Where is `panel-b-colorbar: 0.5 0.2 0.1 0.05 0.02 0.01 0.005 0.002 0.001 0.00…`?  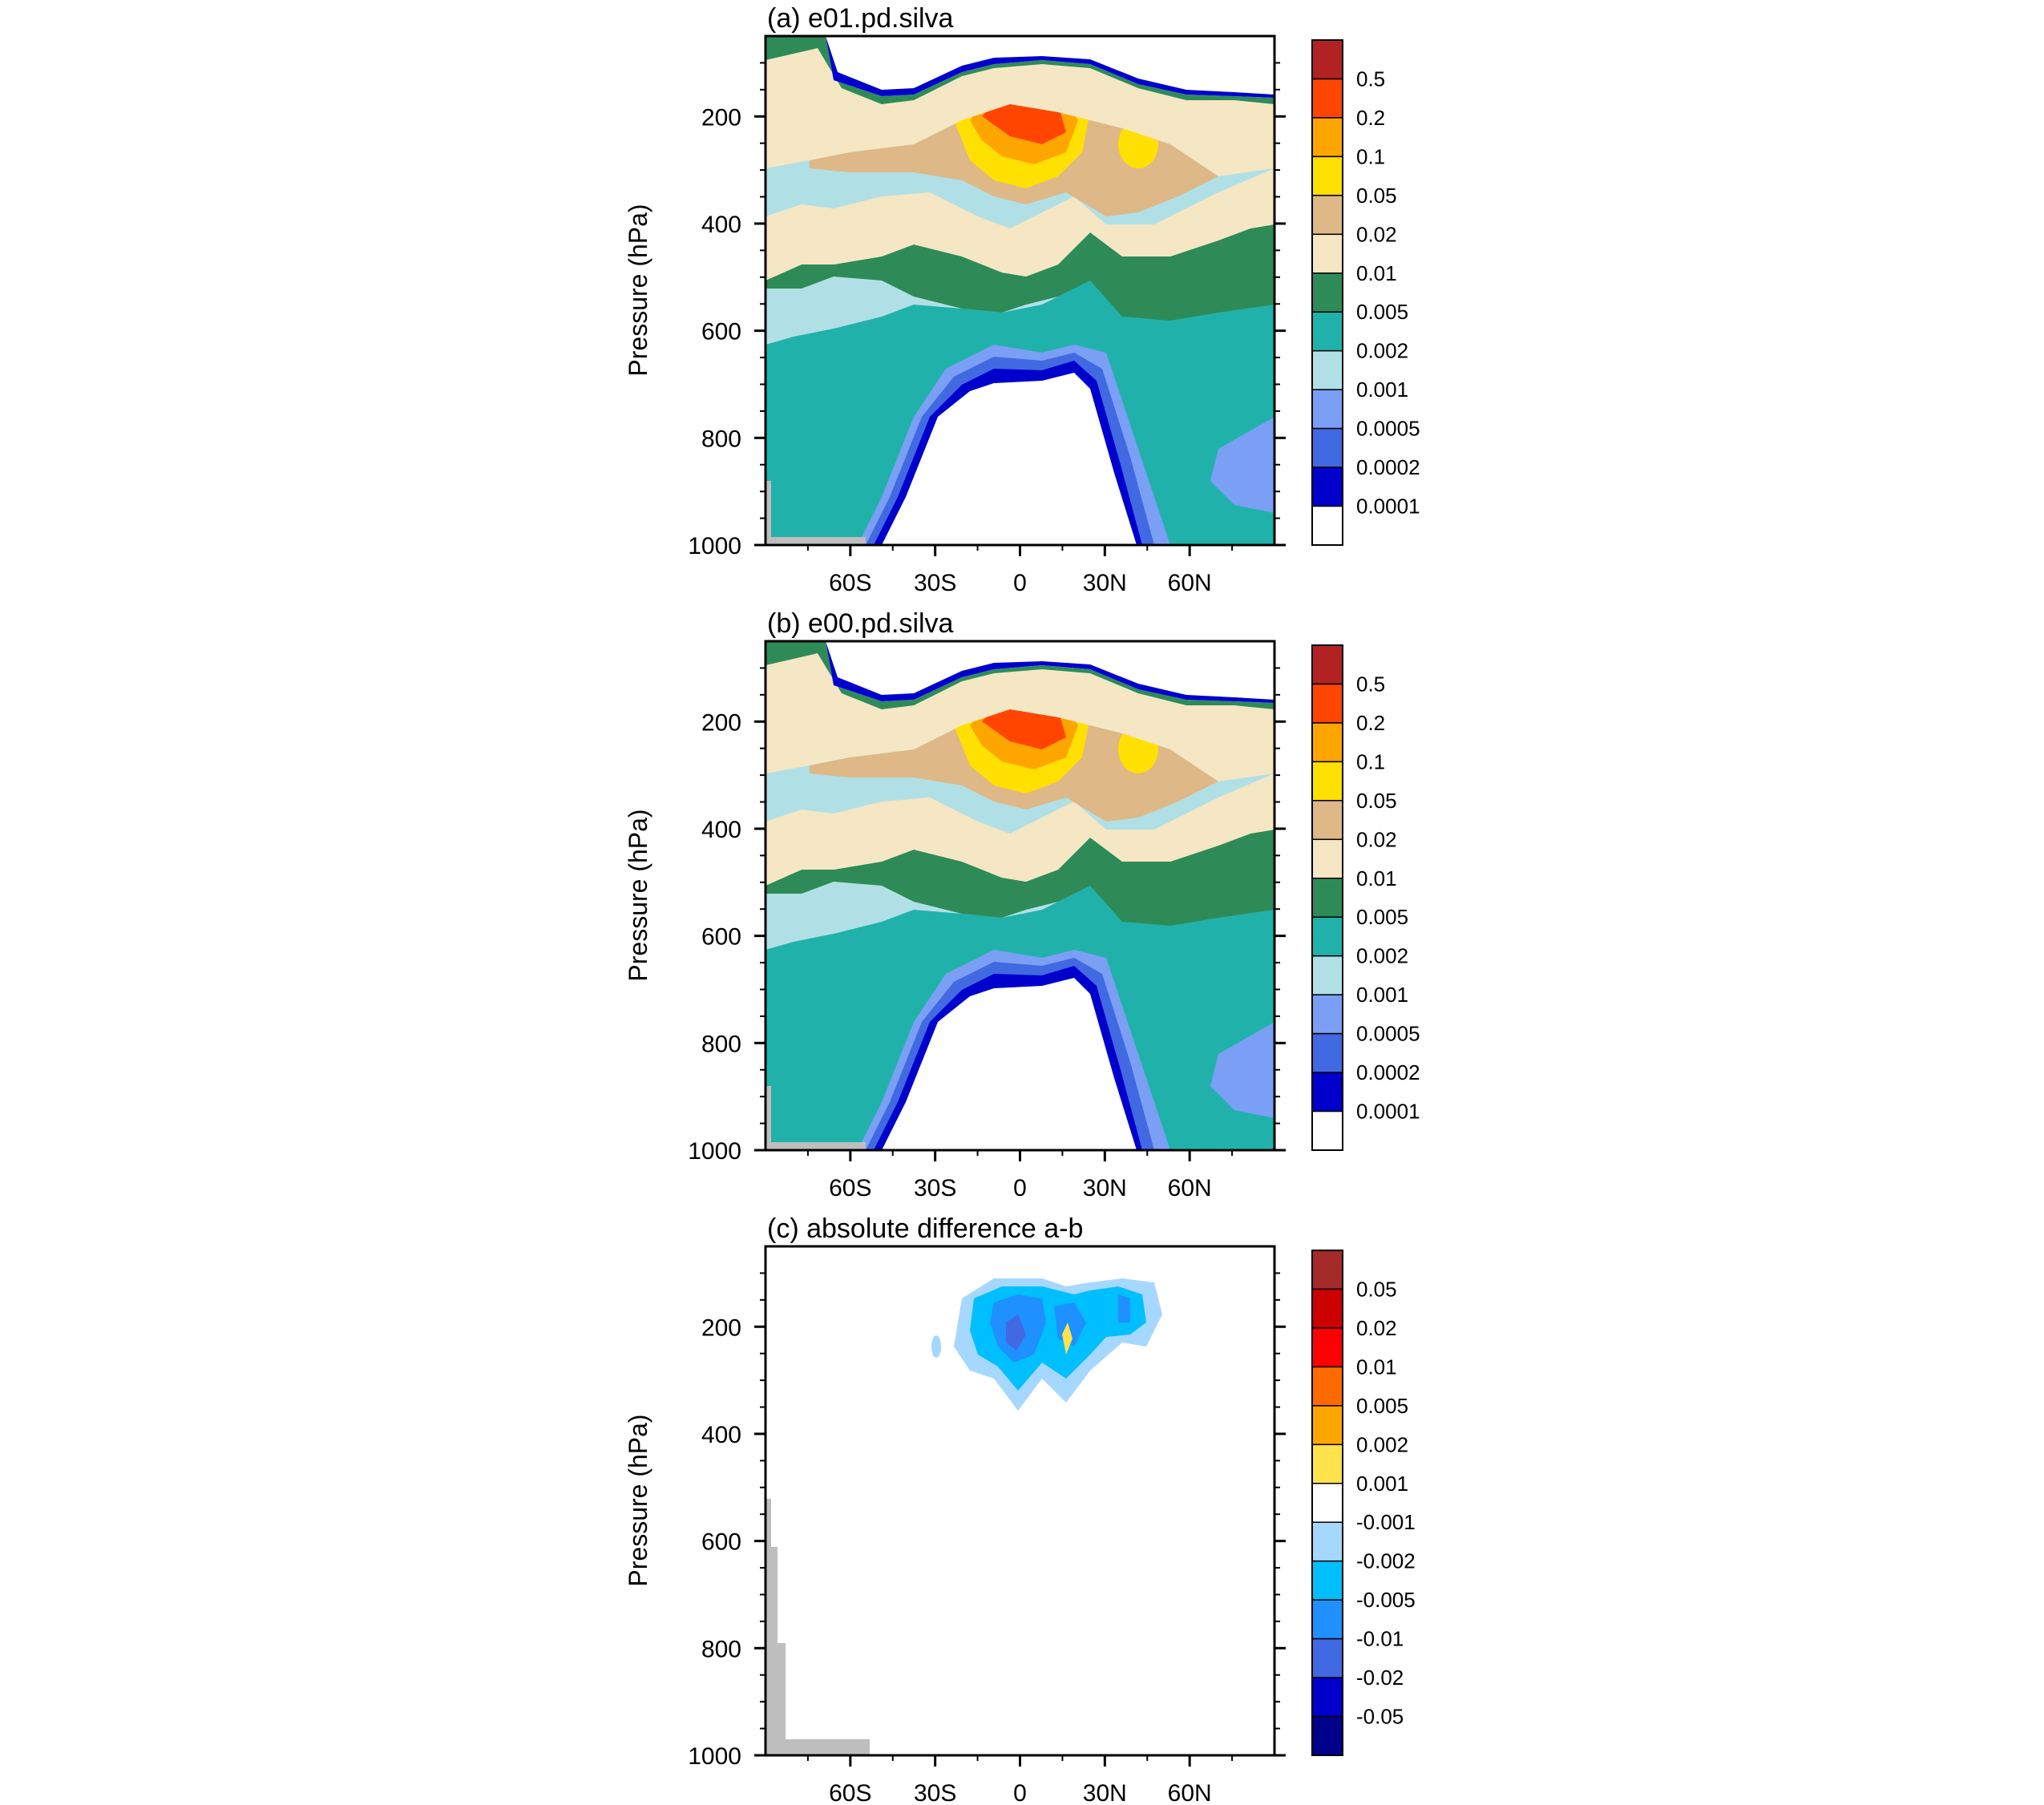 panel-b-colorbar: 0.5 0.2 0.1 0.05 0.02 0.01 0.005 0.002 0.001 0.00… is located at coordinates (1365, 897).